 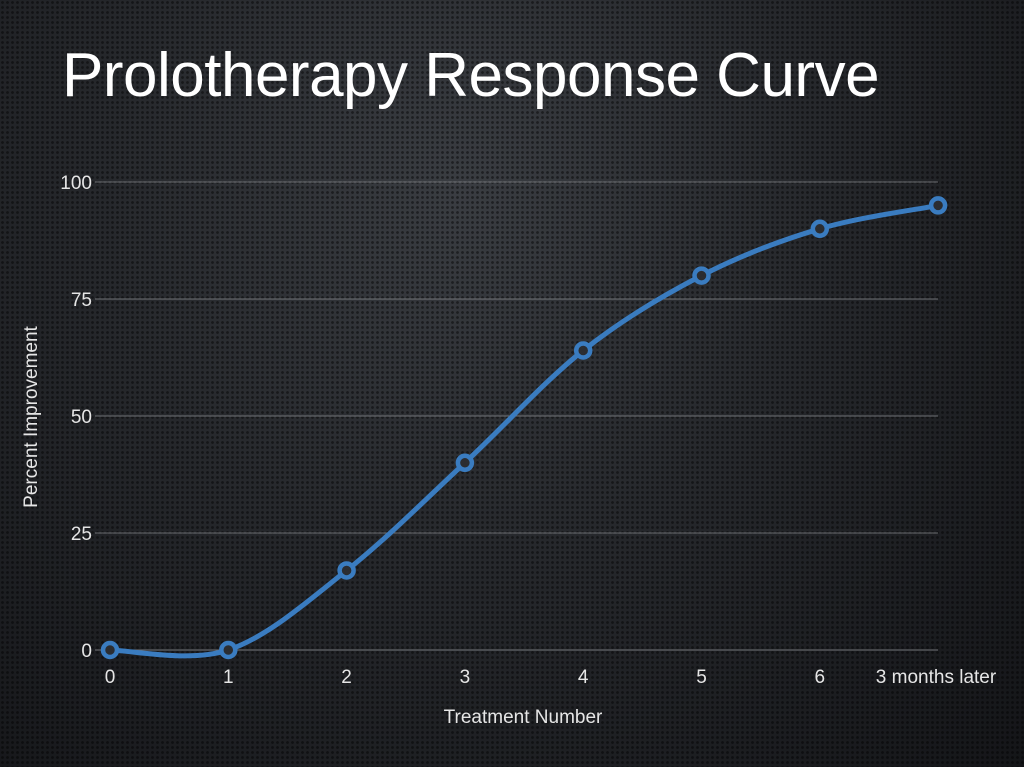 I want to click on x-tick-label: 2, so click(x=346, y=677).